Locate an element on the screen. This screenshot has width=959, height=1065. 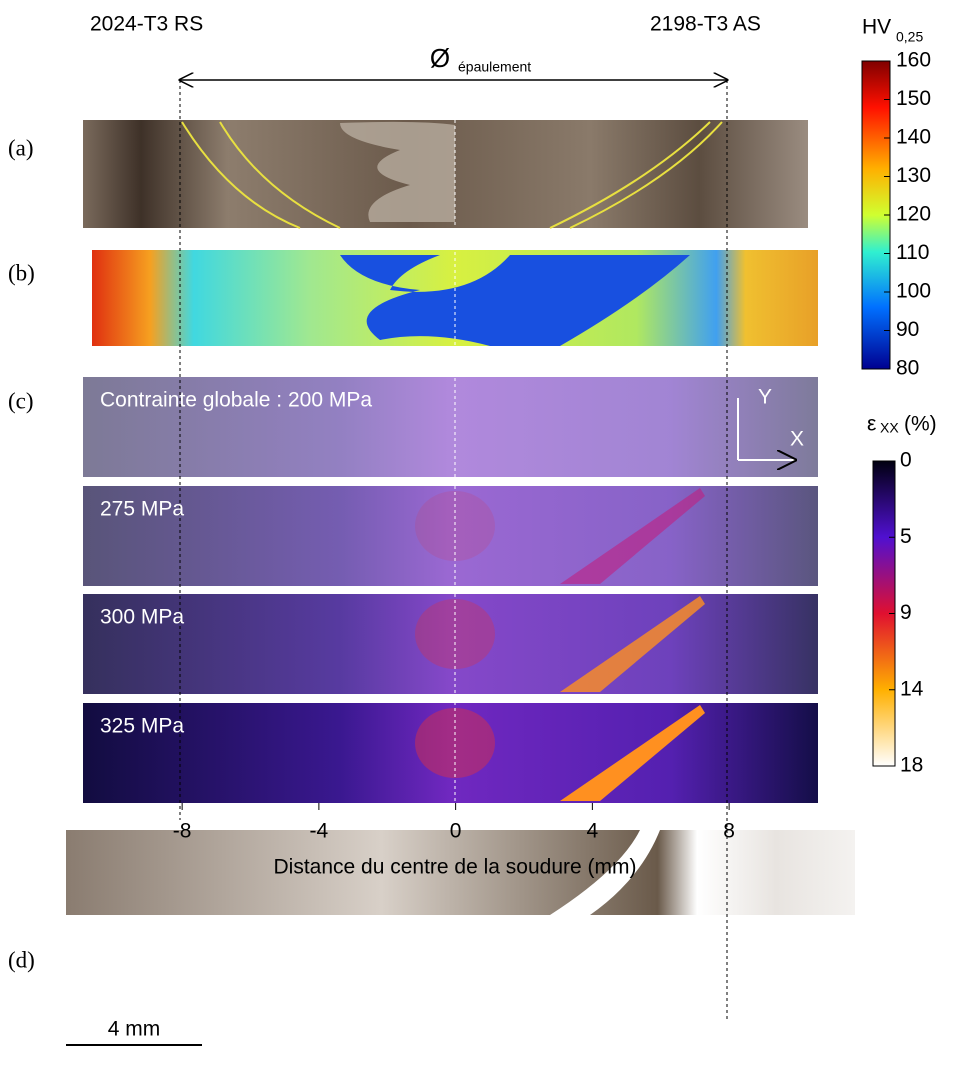
zone-lines is located at coordinates (452, 175).